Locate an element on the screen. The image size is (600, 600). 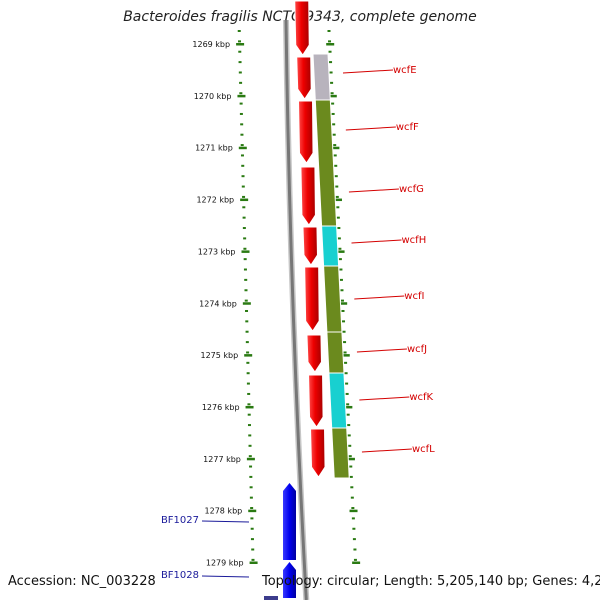
accession-text: Accession: NC_003228 is located at coordinates (82, 581).